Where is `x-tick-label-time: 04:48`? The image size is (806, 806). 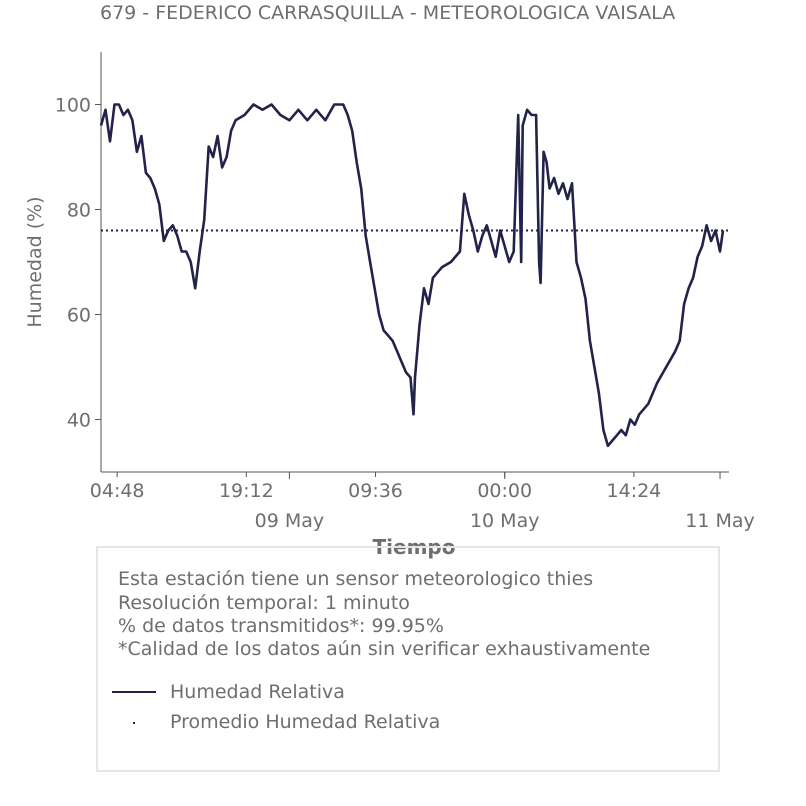
x-tick-label-time: 04:48 is located at coordinates (117, 491).